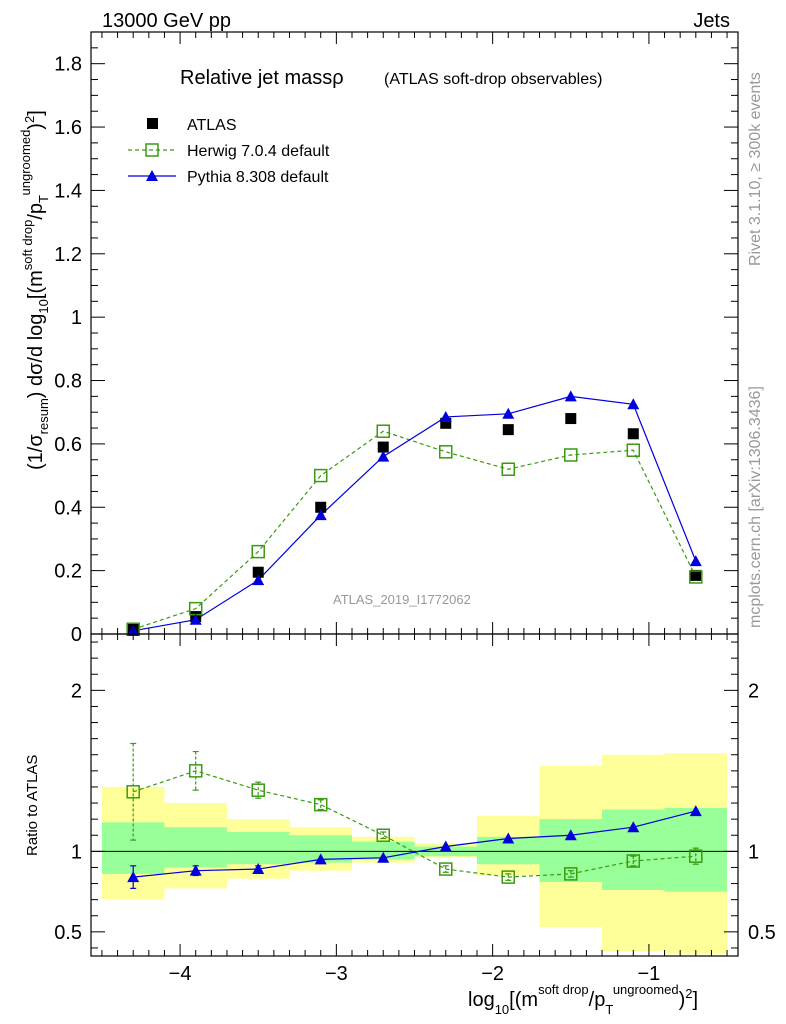 This screenshot has height=1024, width=786. Describe the element at coordinates (152, 123) in the screenshot. I see `legend-marker-atlas` at that location.